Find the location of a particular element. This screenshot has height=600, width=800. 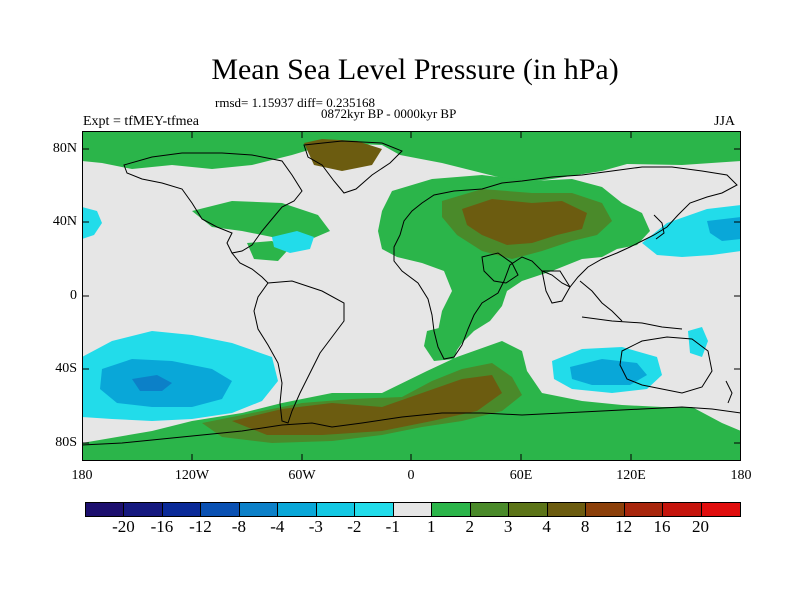

nw-pacific-blue-region is located at coordinates (724, 229).